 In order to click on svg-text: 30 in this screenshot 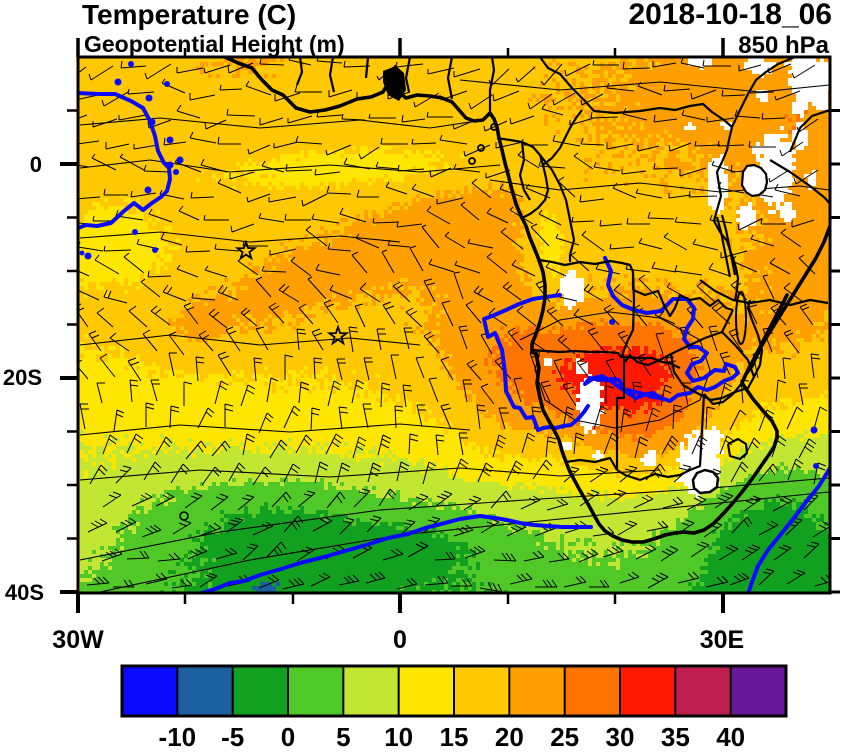, I will do `click(620, 736)`.